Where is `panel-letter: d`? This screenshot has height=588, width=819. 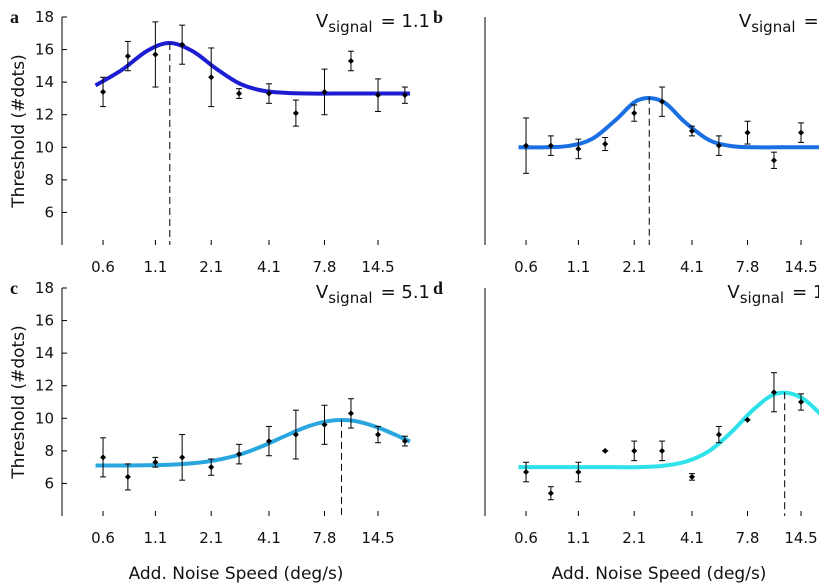 panel-letter: d is located at coordinates (438, 288).